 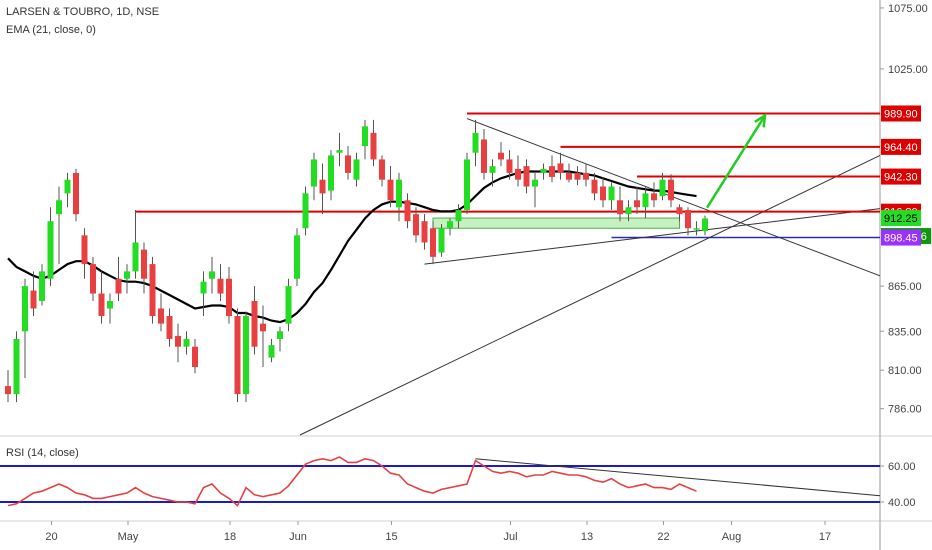 What do you see at coordinates (905, 332) in the screenshot?
I see `price-axis-label: 835.00` at bounding box center [905, 332].